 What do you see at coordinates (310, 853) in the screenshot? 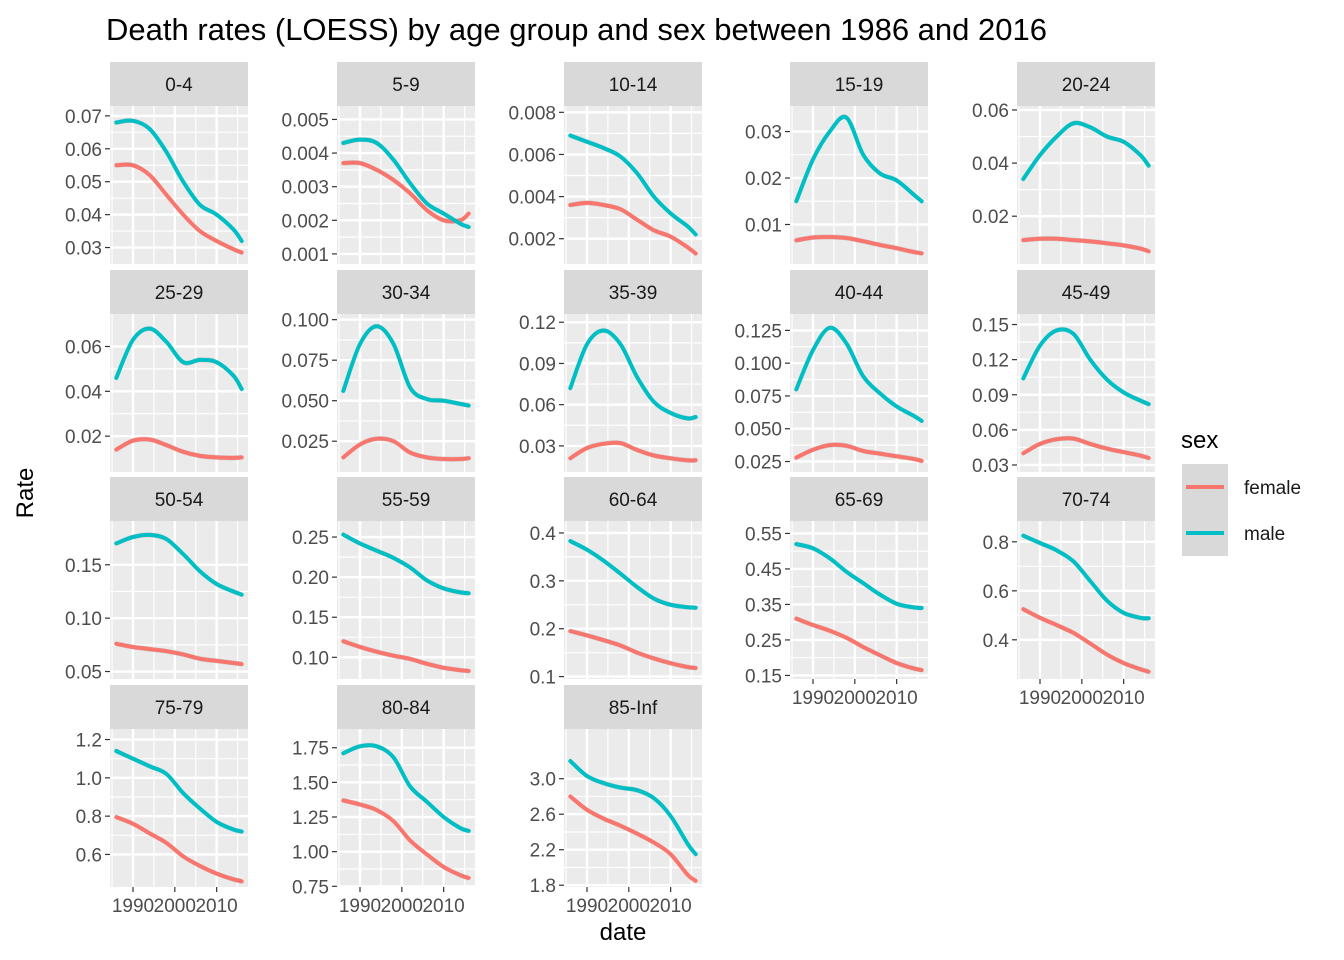
I see `y-tick-label: 1.00` at bounding box center [310, 853].